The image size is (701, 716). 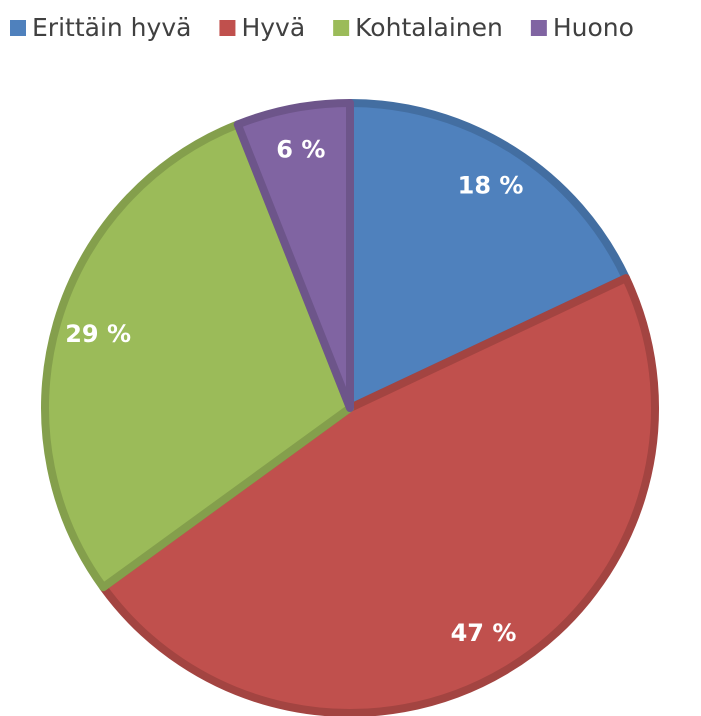 What do you see at coordinates (111, 27) in the screenshot?
I see `legend-label: Erittäin hyvä` at bounding box center [111, 27].